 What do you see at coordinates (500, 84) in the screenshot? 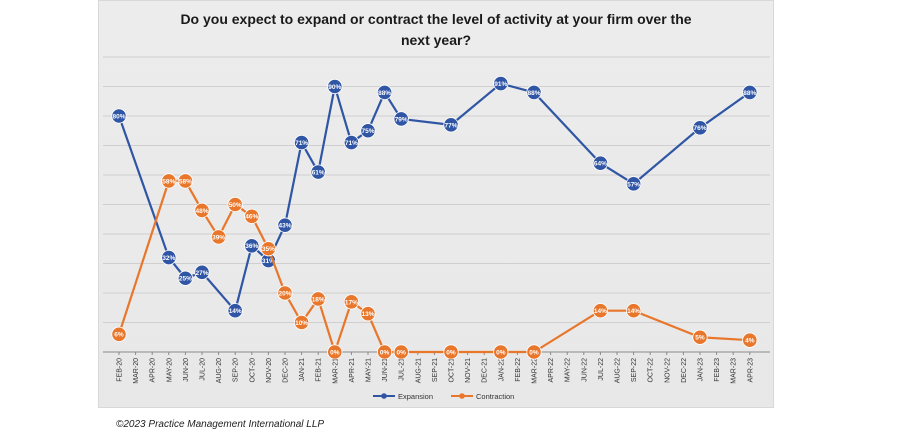
I see `expansion-data-label: 91%` at bounding box center [500, 84].